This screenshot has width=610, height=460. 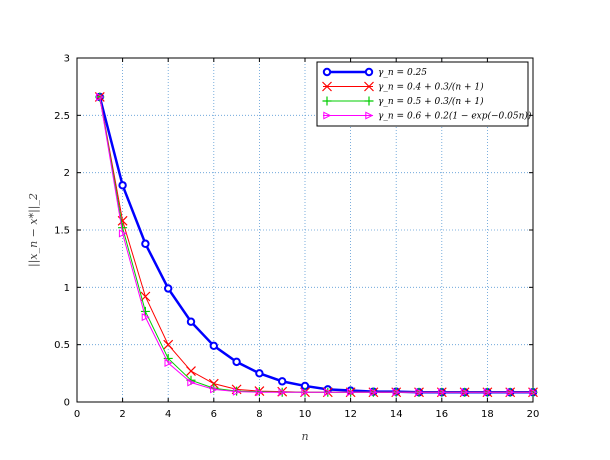 I want to click on legend-label: γ_n = 0.25, so click(x=402, y=73).